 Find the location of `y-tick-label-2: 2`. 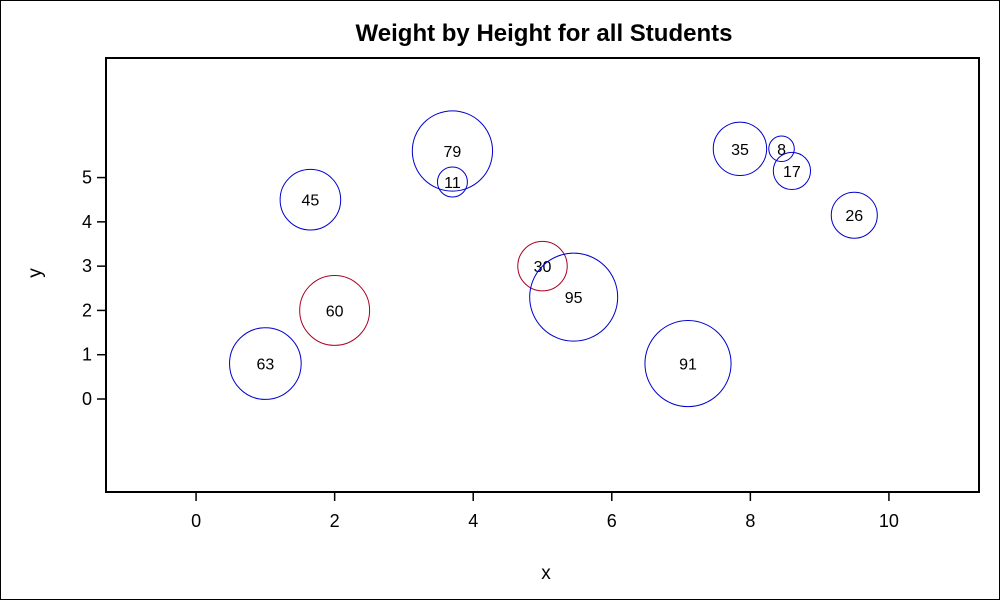

y-tick-label-2: 2 is located at coordinates (87, 310).